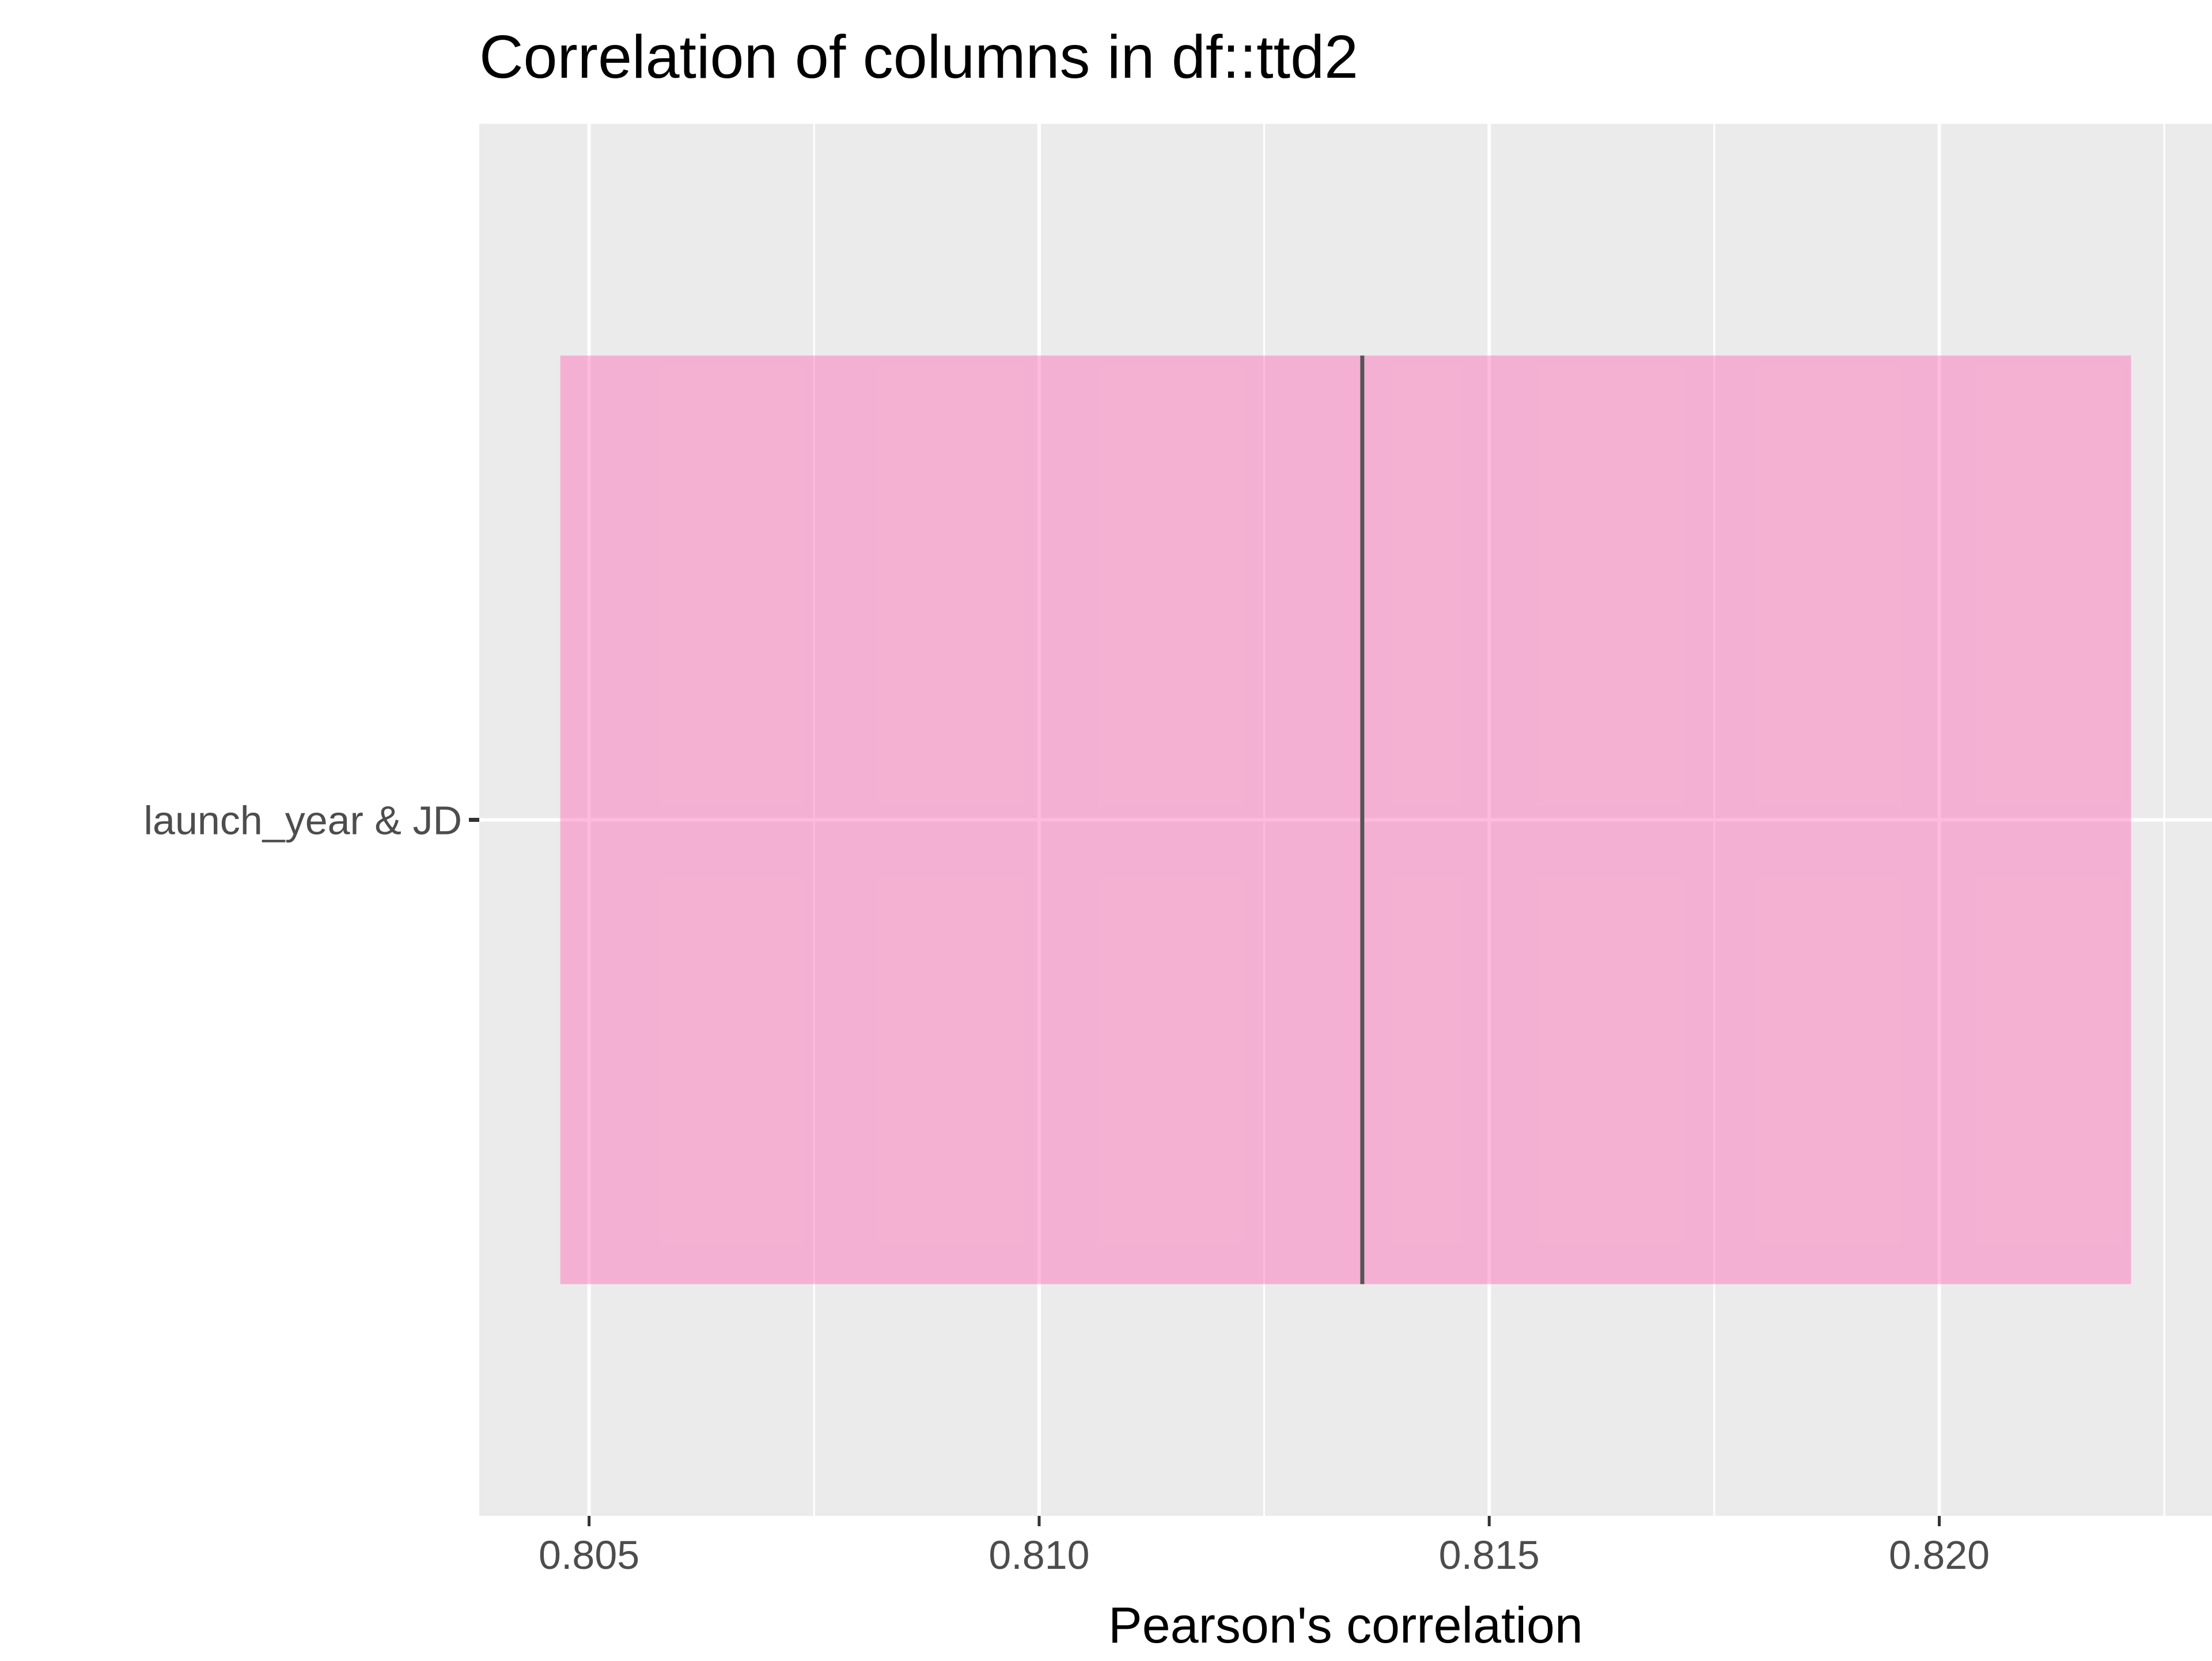 The height and width of the screenshot is (1661, 2212). What do you see at coordinates (1345, 1625) in the screenshot?
I see `x-axis-title: Pearson's correlation` at bounding box center [1345, 1625].